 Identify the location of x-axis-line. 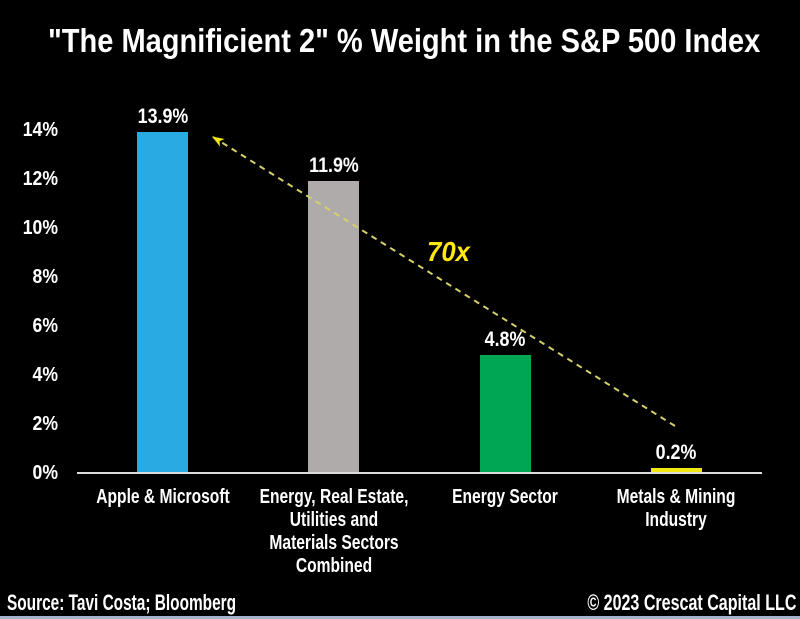
(419, 473).